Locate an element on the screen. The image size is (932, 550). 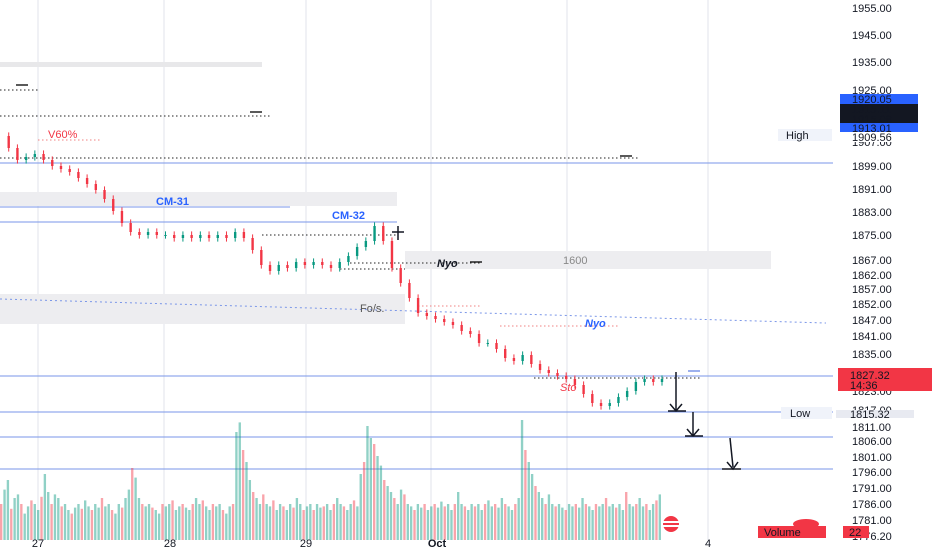
low-label-box is located at coordinates (806, 413).